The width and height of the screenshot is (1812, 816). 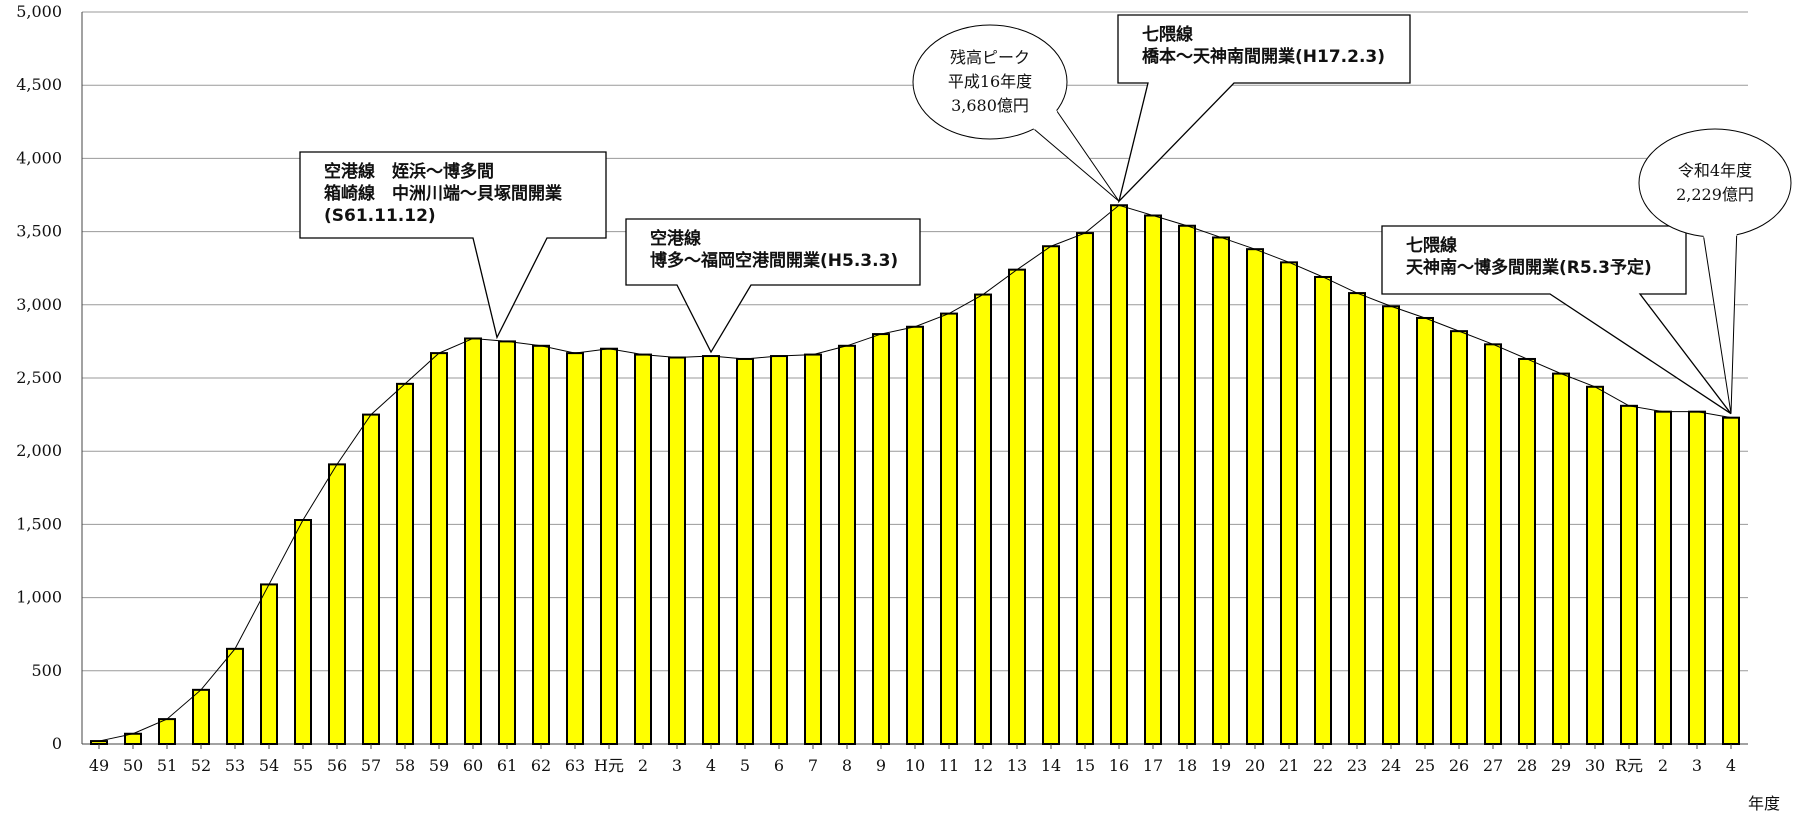 What do you see at coordinates (813, 765) in the screenshot?
I see `x-tick-label: 7` at bounding box center [813, 765].